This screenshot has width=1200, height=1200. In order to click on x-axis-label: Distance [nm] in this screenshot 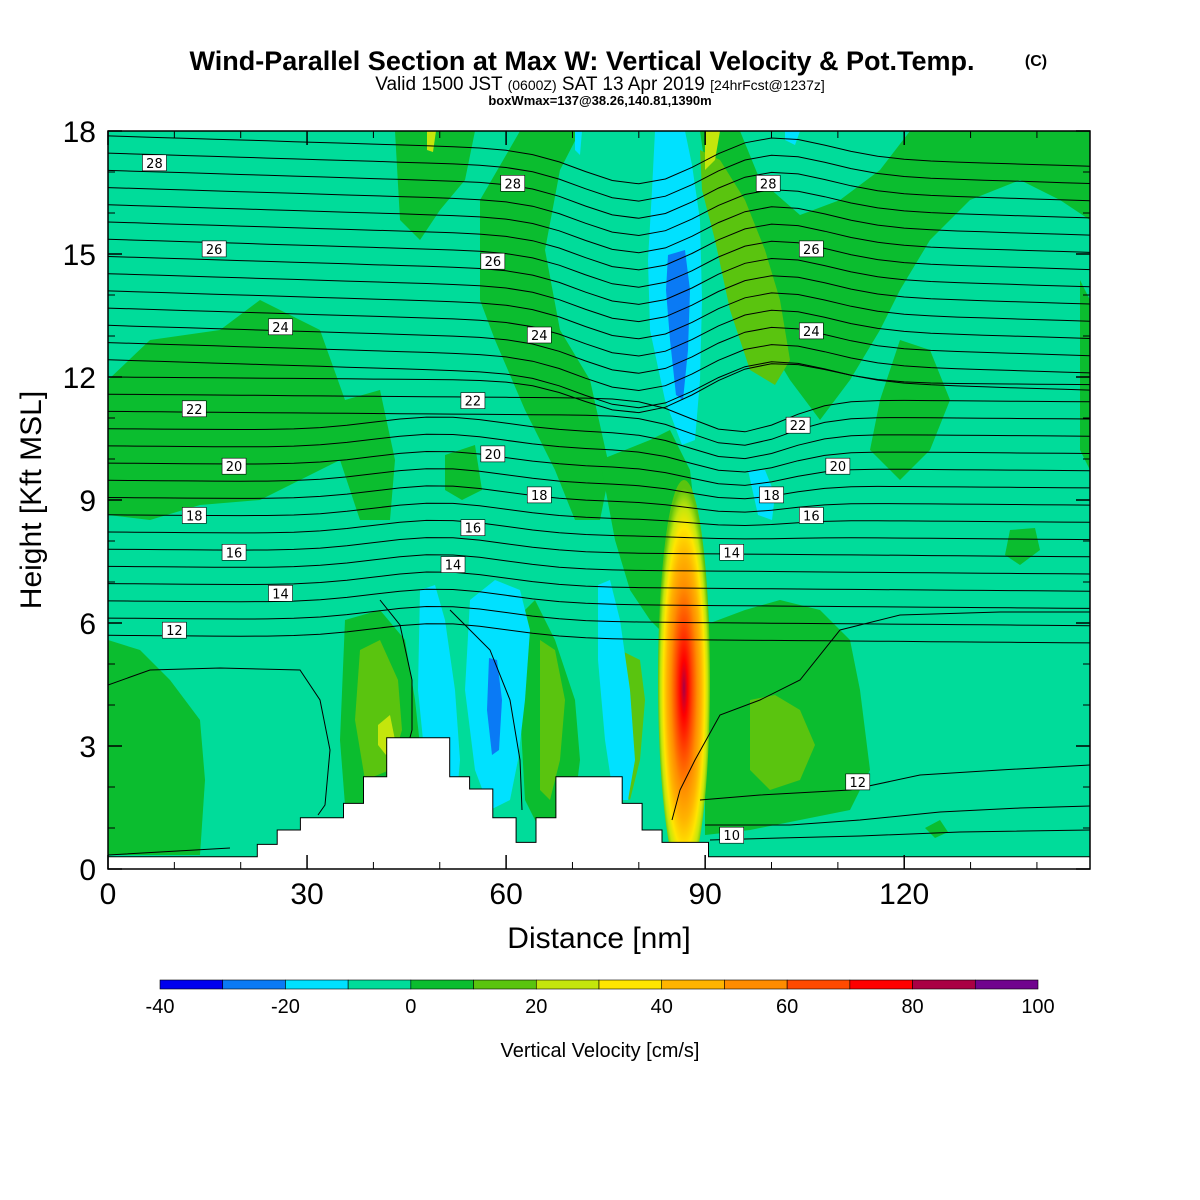, I will do `click(598, 938)`.